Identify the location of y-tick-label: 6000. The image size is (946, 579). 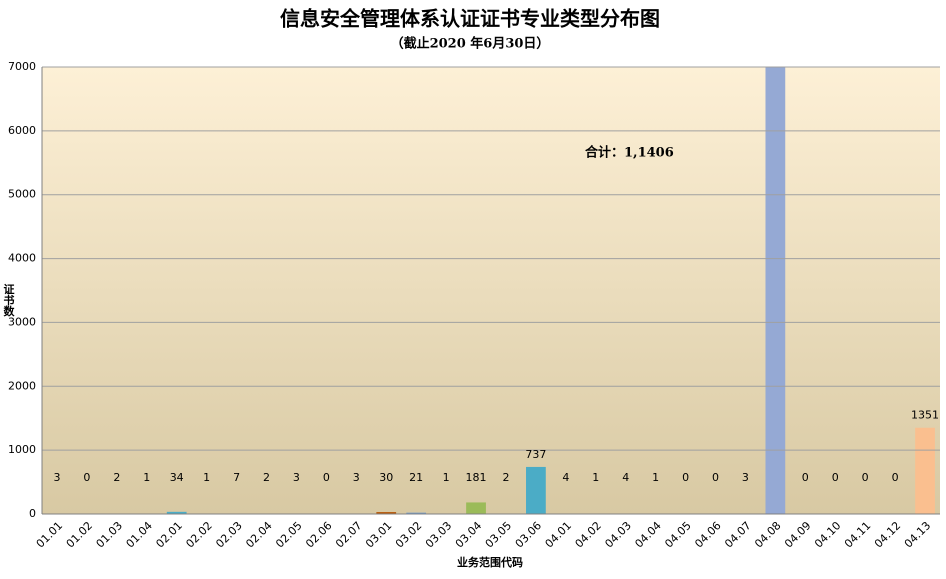
(22, 130).